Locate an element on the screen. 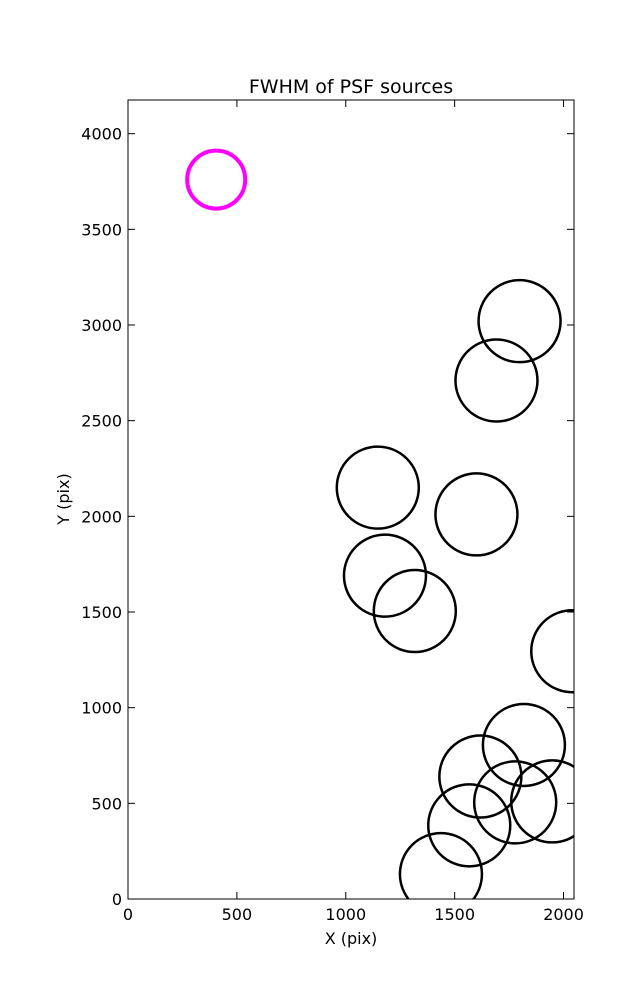 The width and height of the screenshot is (637, 1000). x-tick-label: 2000 is located at coordinates (563, 914).